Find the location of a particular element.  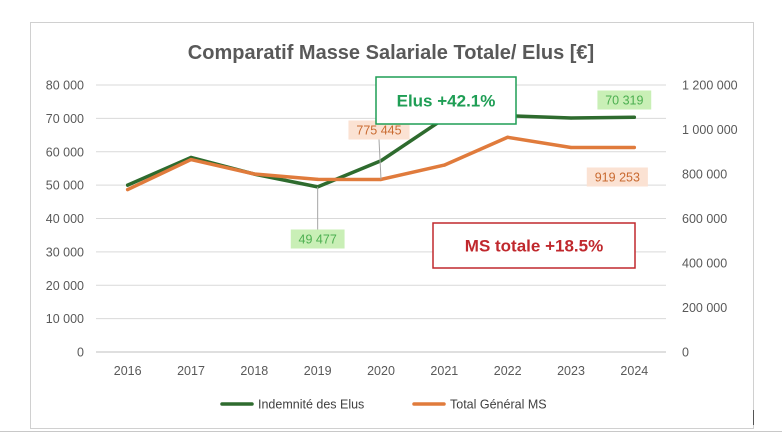

y-left-tick-label: 0 is located at coordinates (80, 353).